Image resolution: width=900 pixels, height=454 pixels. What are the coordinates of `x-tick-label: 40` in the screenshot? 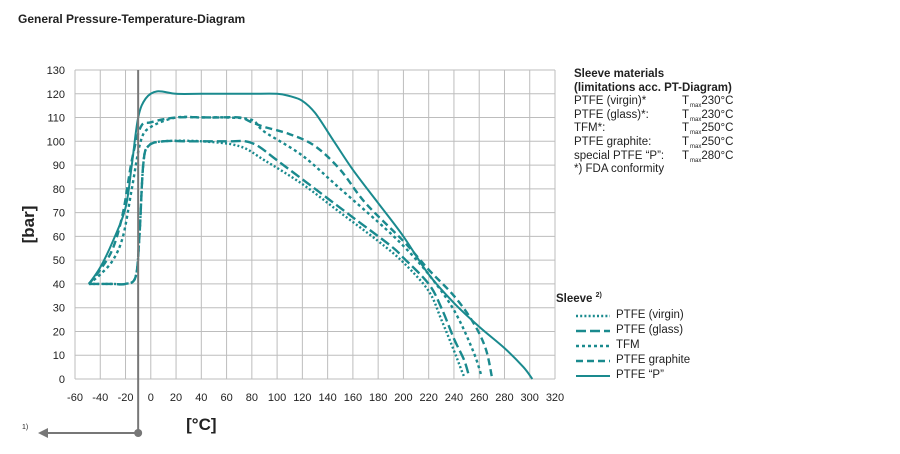 It's located at (201, 398).